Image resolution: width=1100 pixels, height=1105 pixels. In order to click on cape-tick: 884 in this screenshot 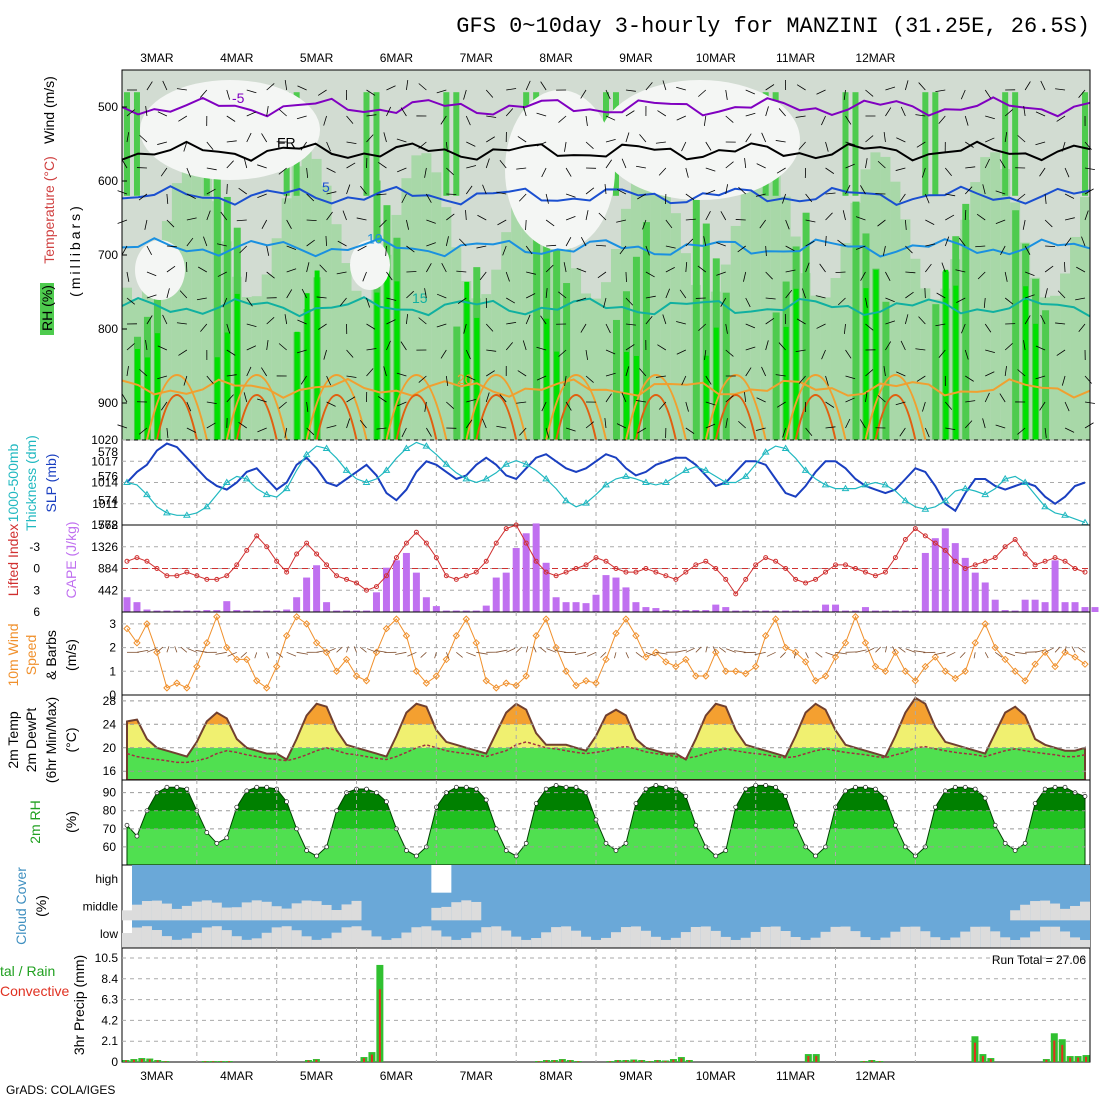, I will do `click(108, 569)`.